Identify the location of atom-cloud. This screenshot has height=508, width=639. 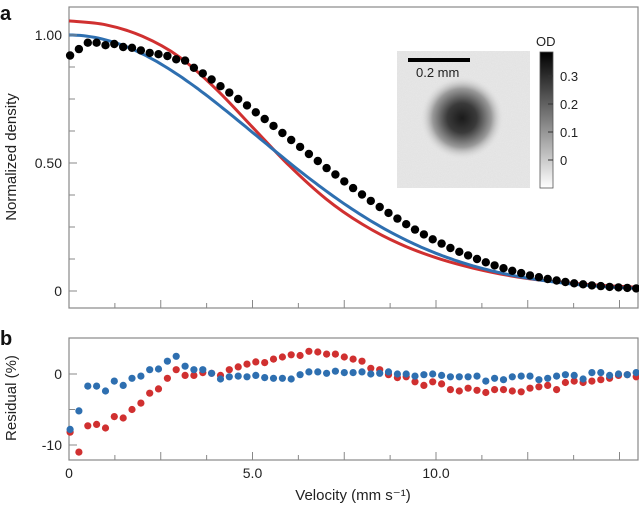
(462, 118).